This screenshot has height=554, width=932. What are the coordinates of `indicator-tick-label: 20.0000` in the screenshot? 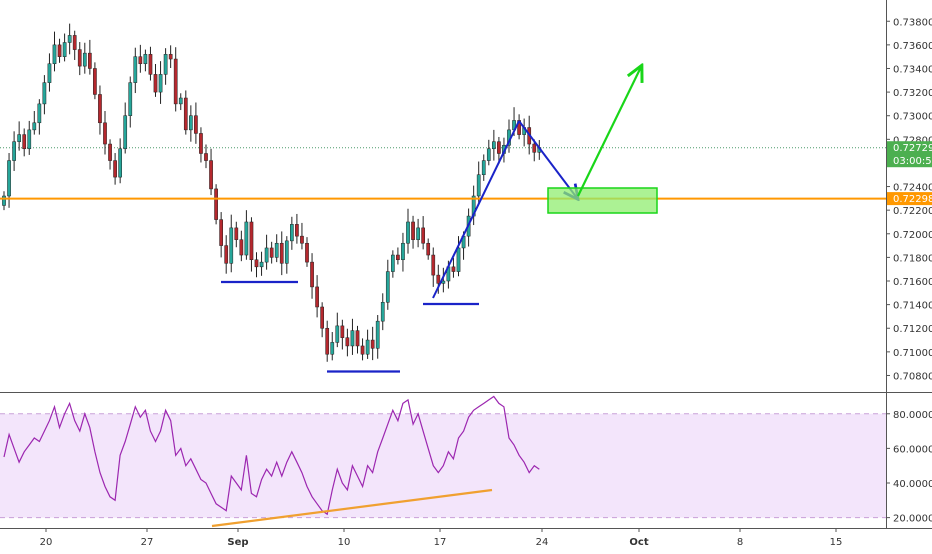 It's located at (912, 519).